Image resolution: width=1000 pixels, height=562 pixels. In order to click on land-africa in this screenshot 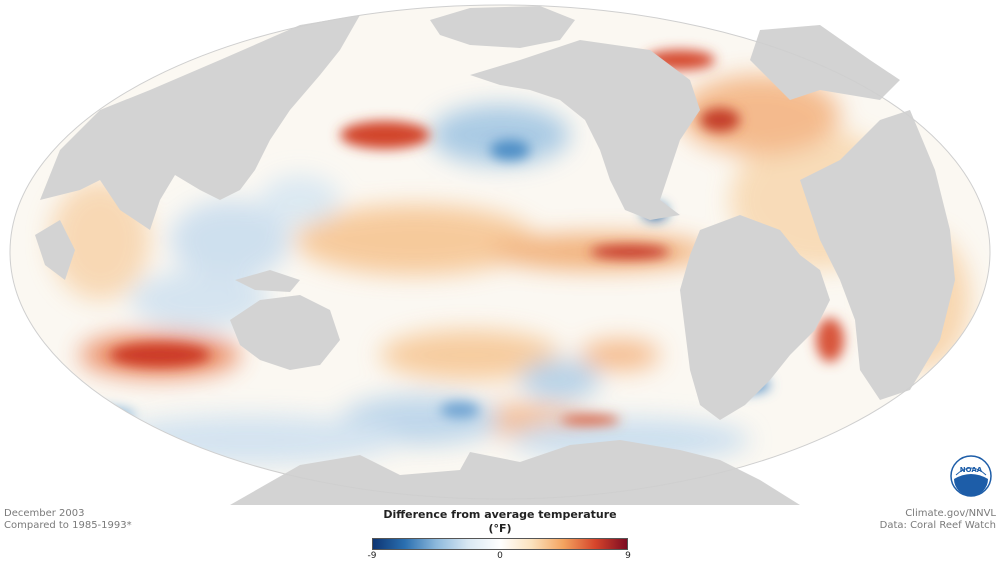, I will do `click(877, 255)`.